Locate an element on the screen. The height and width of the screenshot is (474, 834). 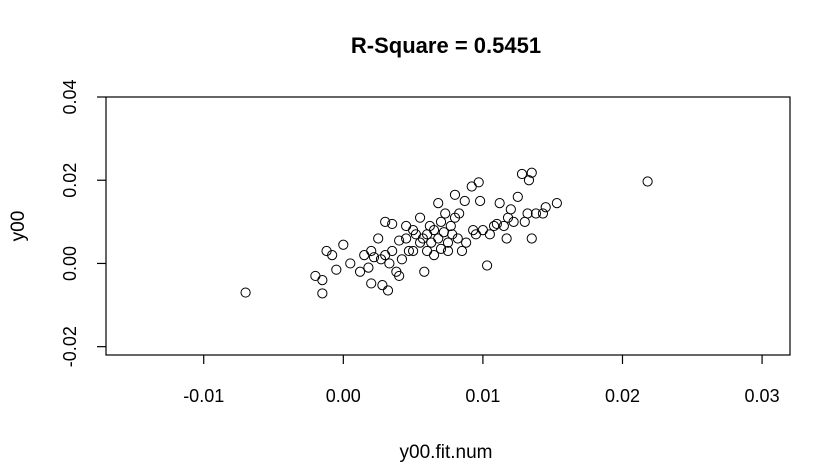
y-tick-label: 0.00 is located at coordinates (70, 263).